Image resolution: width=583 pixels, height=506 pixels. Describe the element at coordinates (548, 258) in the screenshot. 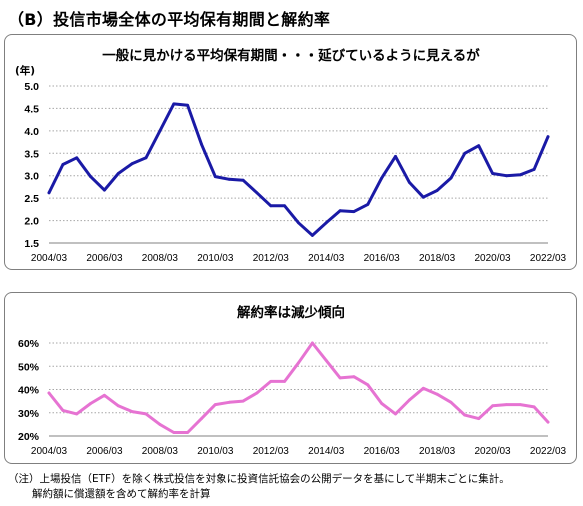

I see `x-tick-label: 2022/03` at that location.